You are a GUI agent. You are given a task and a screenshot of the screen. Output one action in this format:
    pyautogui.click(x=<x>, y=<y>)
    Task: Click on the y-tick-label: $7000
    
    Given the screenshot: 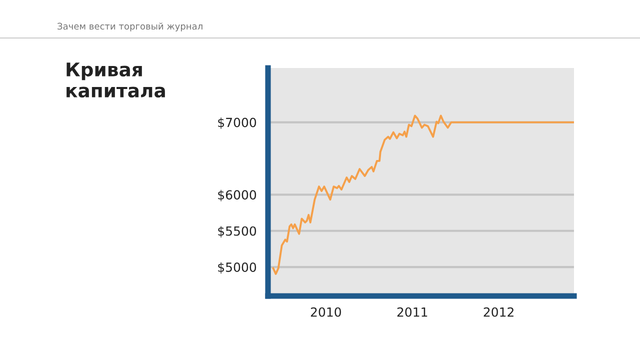 What is the action you would take?
    pyautogui.click(x=237, y=123)
    